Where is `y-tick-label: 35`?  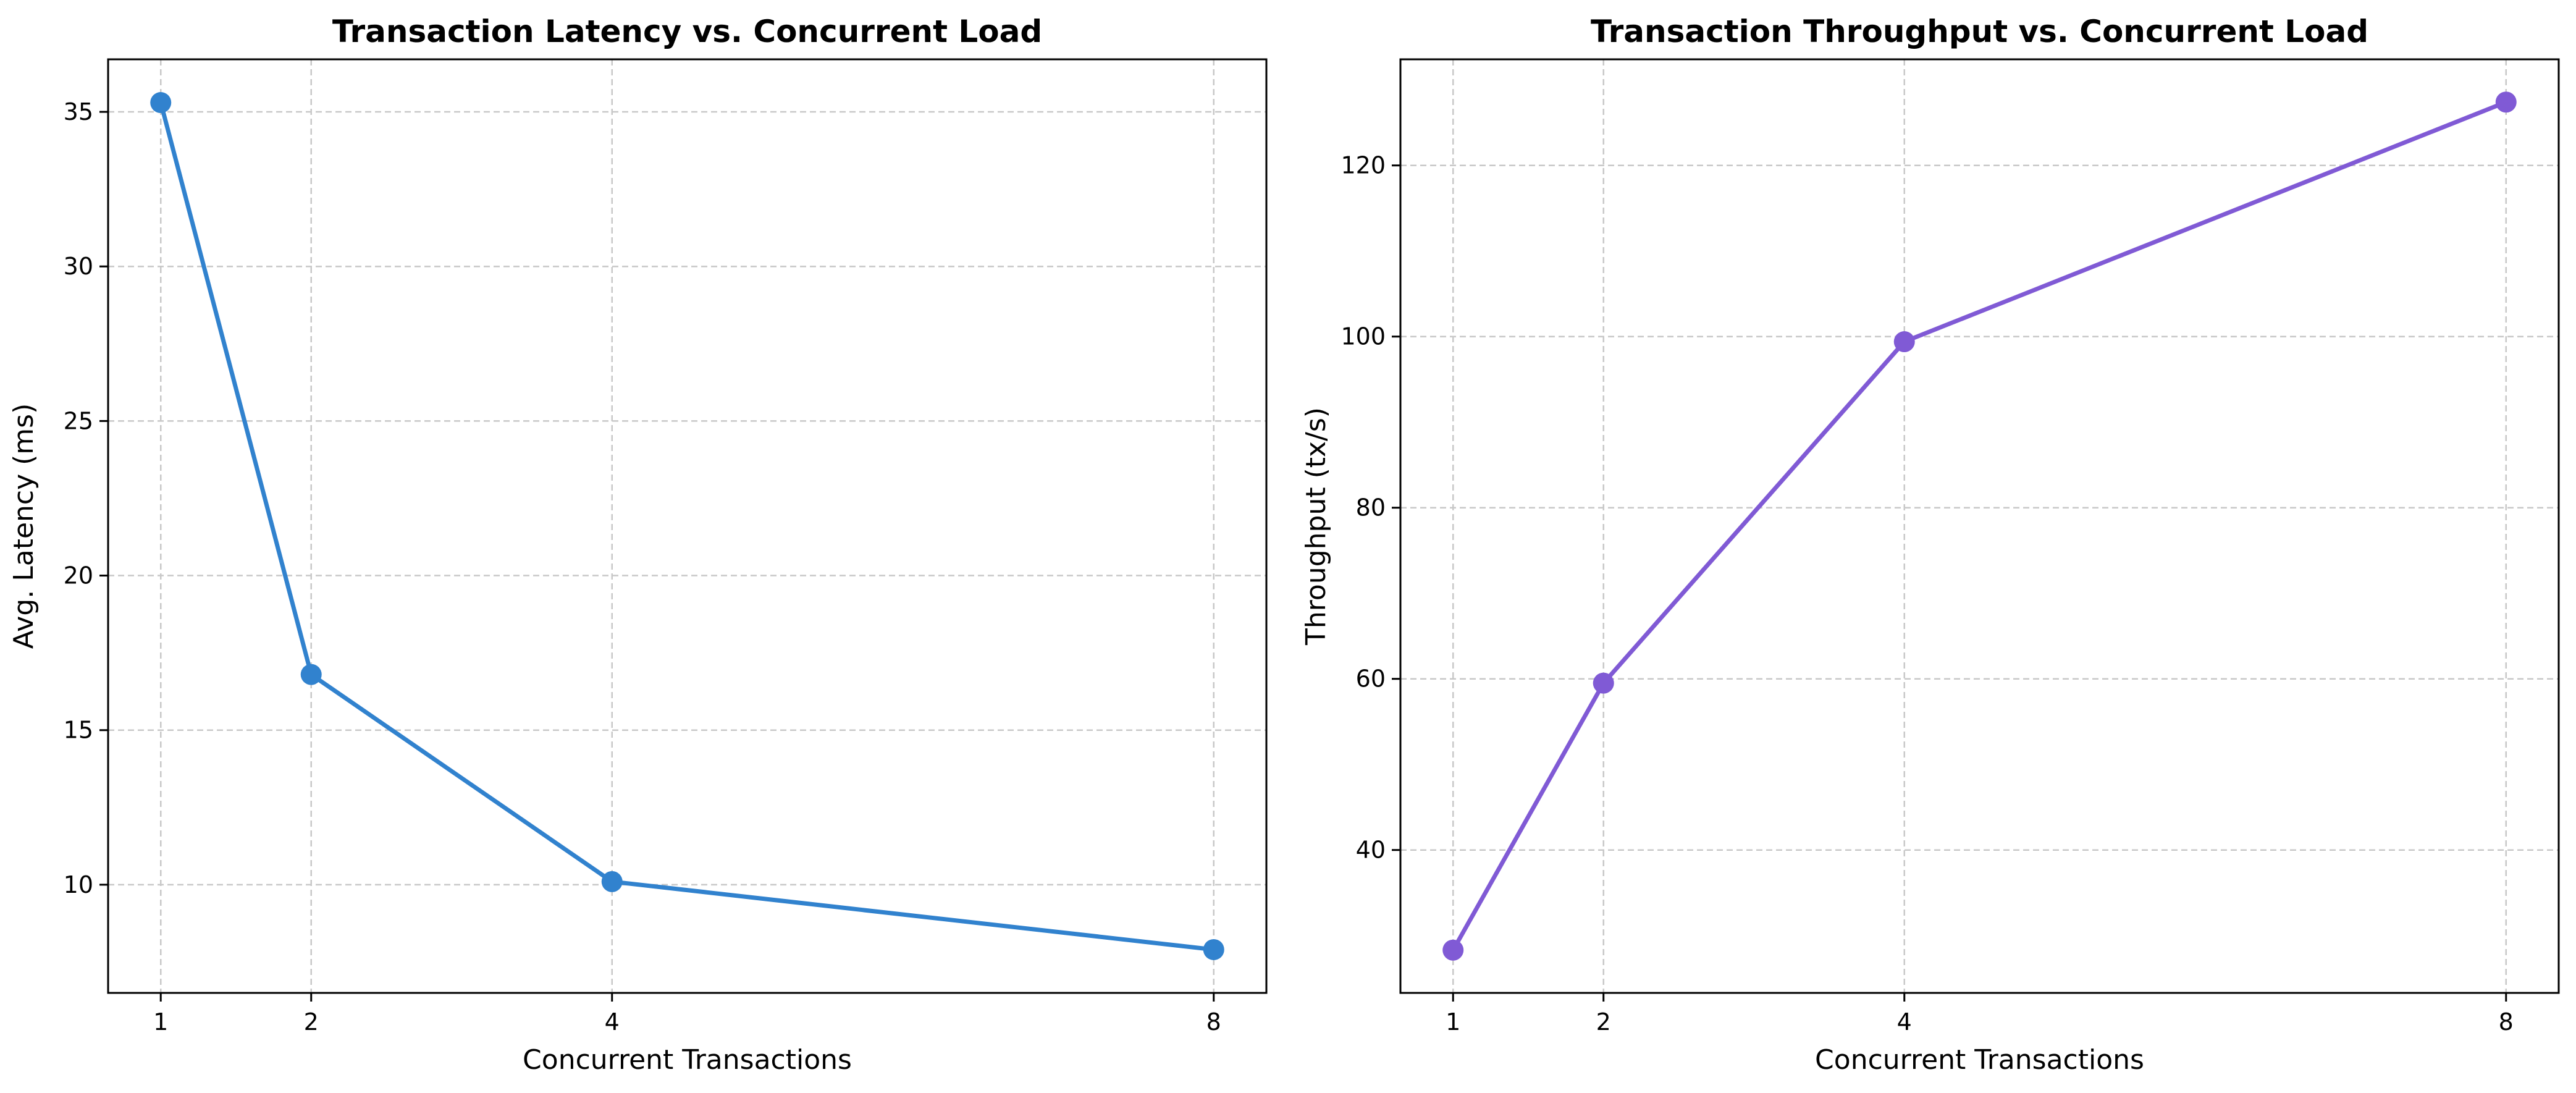
y-tick-label: 35 is located at coordinates (78, 112).